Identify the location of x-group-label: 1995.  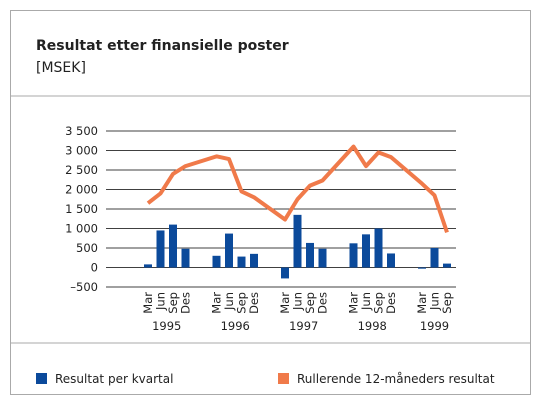
(166, 326).